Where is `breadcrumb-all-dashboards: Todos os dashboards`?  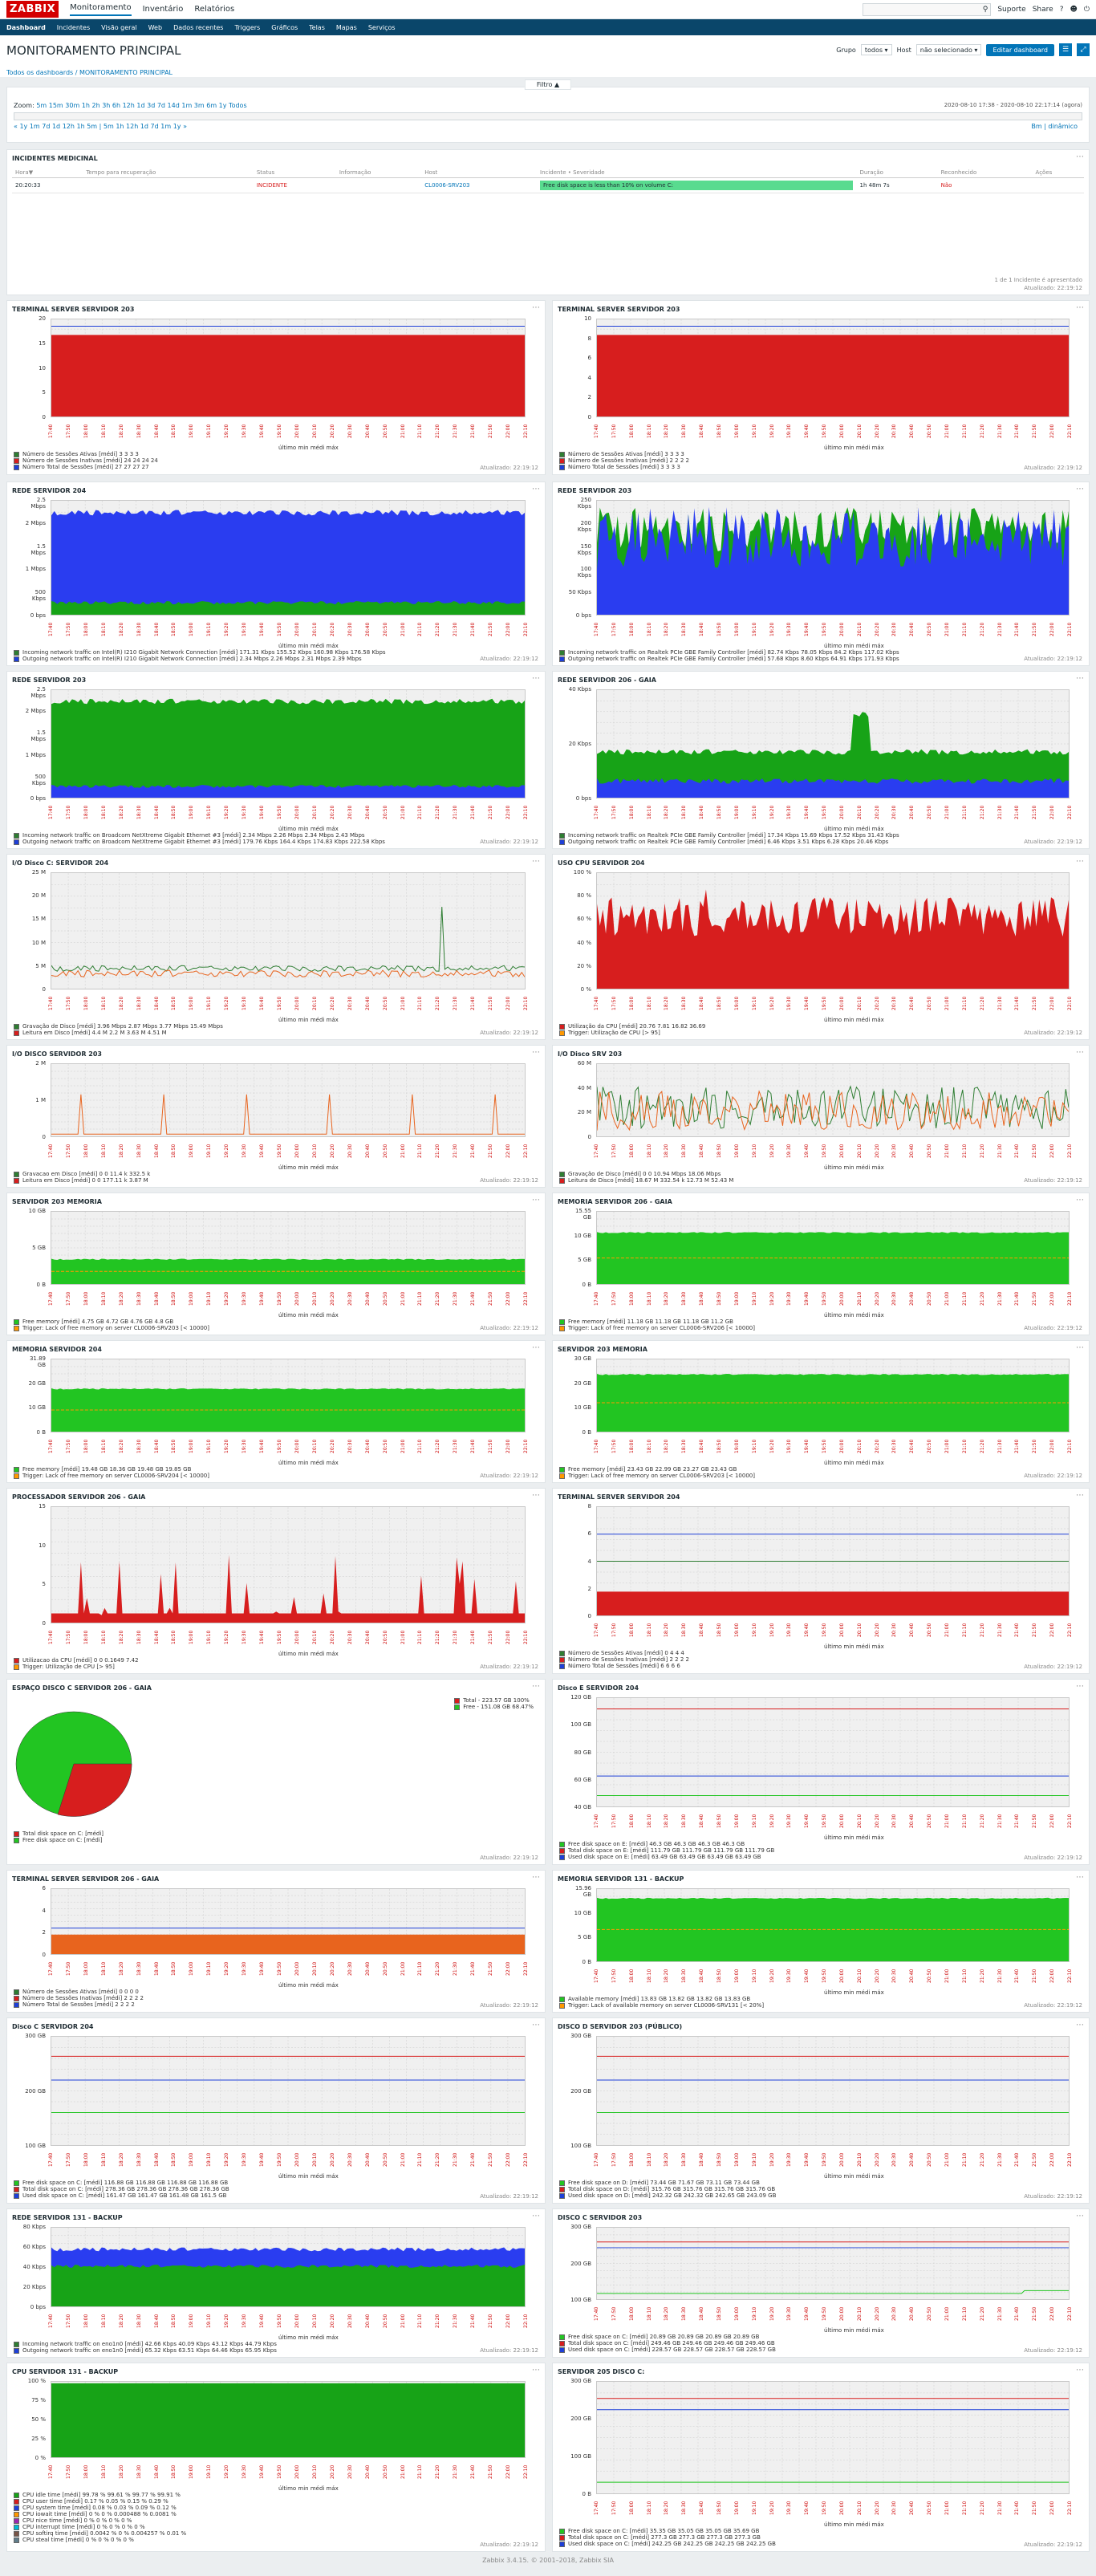 breadcrumb-all-dashboards: Todos os dashboards is located at coordinates (40, 72).